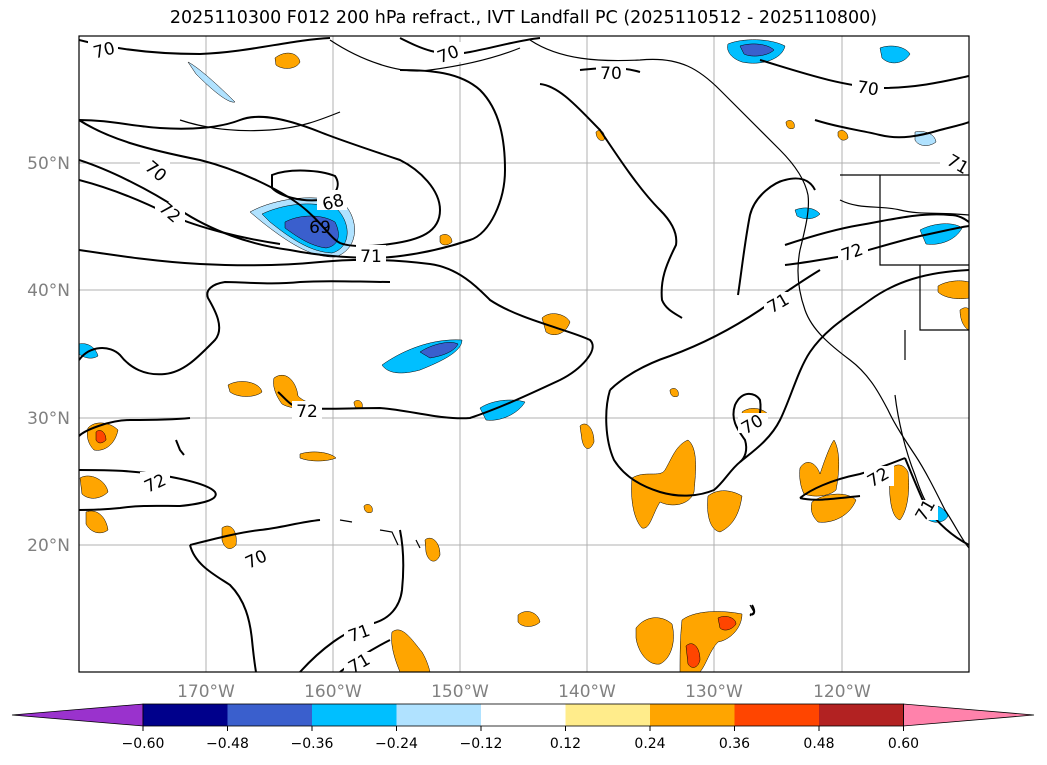 The width and height of the screenshot is (1047, 765). Describe the element at coordinates (333, 692) in the screenshot. I see `lon-label: 160°W` at that location.